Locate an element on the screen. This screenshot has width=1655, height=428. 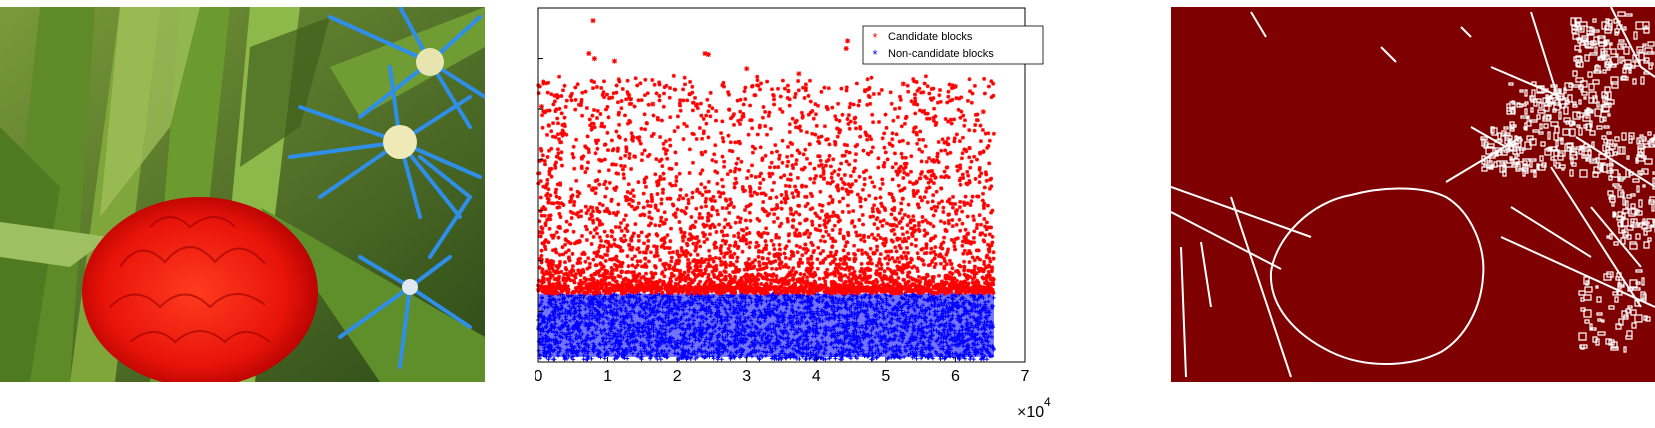
x-tick-label: 4 is located at coordinates (816, 376).